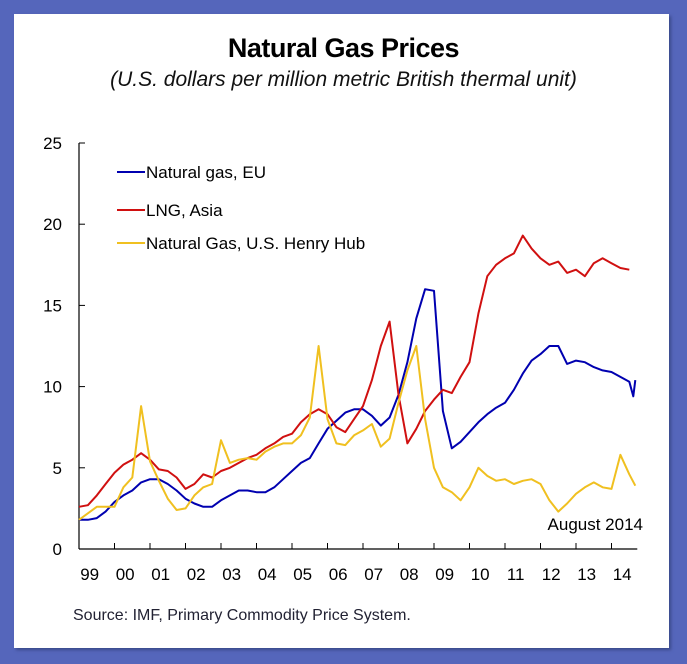 The width and height of the screenshot is (687, 664). I want to click on x-tick-label: 01, so click(160, 574).